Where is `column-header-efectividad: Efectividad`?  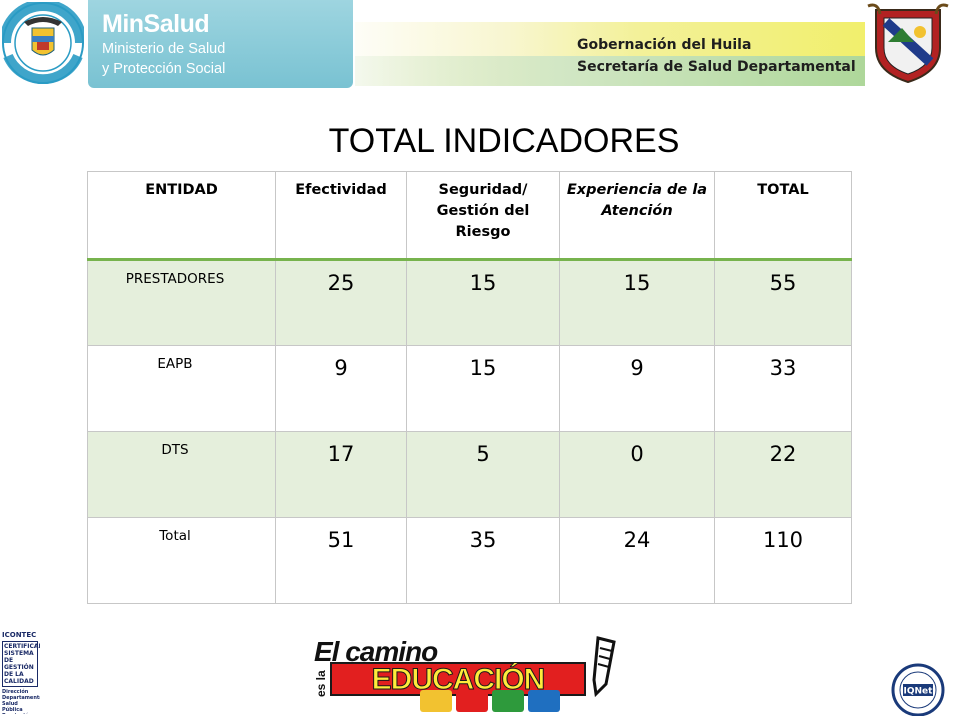 column-header-efectividad: Efectividad is located at coordinates (341, 216).